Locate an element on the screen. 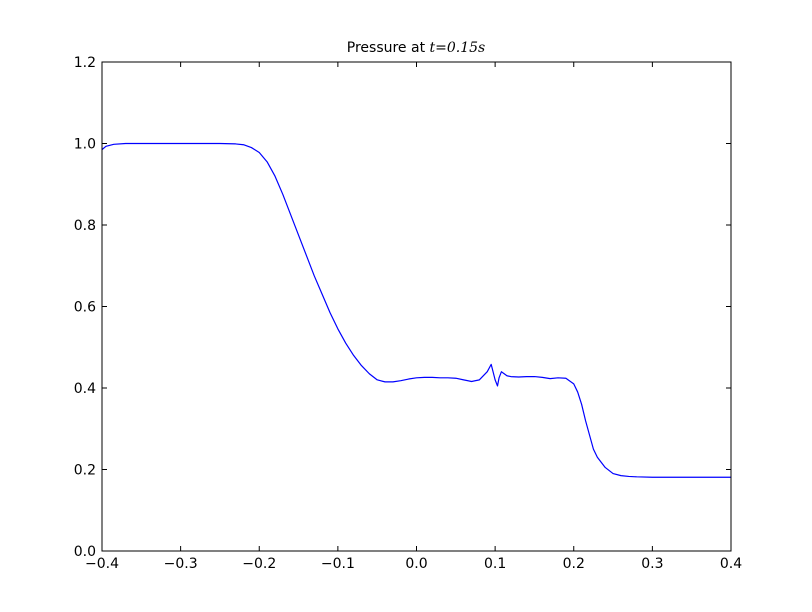 This screenshot has height=612, width=812. x-tick-label: 0.1 is located at coordinates (495, 564).